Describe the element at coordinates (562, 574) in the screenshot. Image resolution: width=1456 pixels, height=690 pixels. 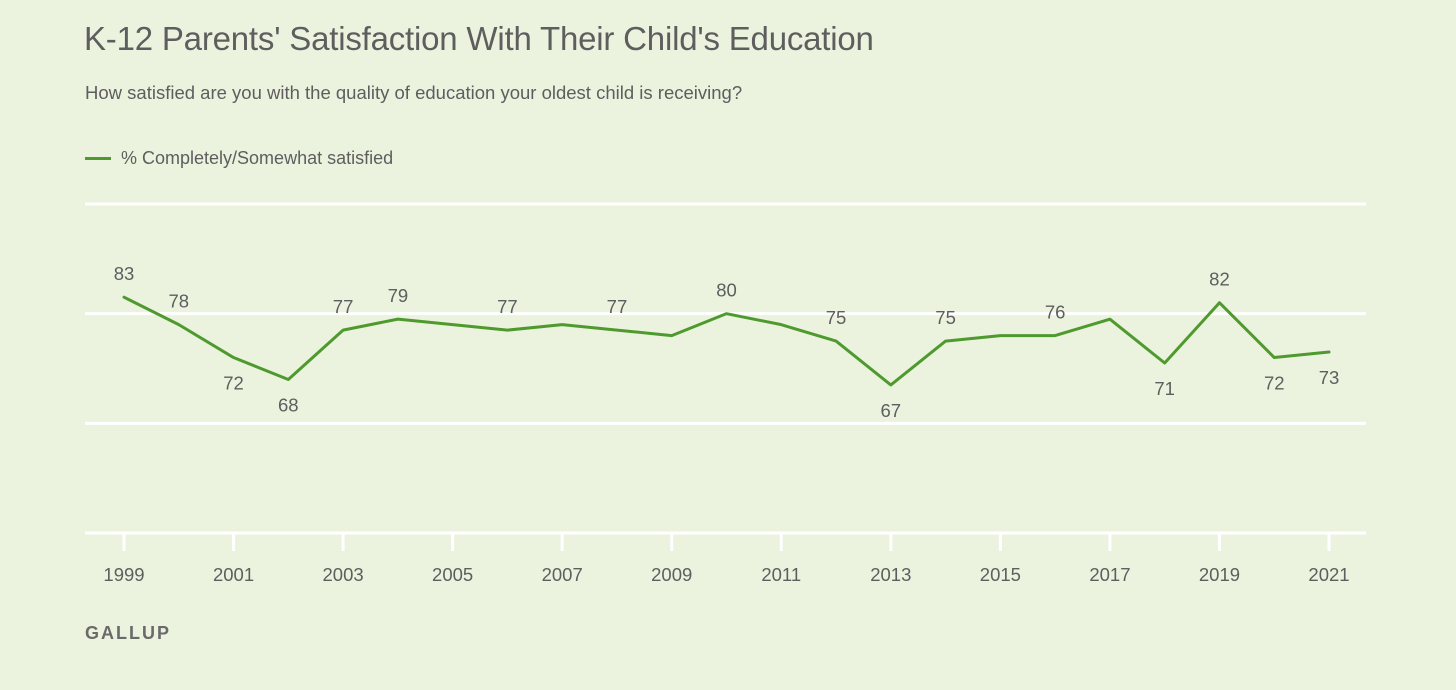
I see `x-tick-label-2007: 2007` at that location.